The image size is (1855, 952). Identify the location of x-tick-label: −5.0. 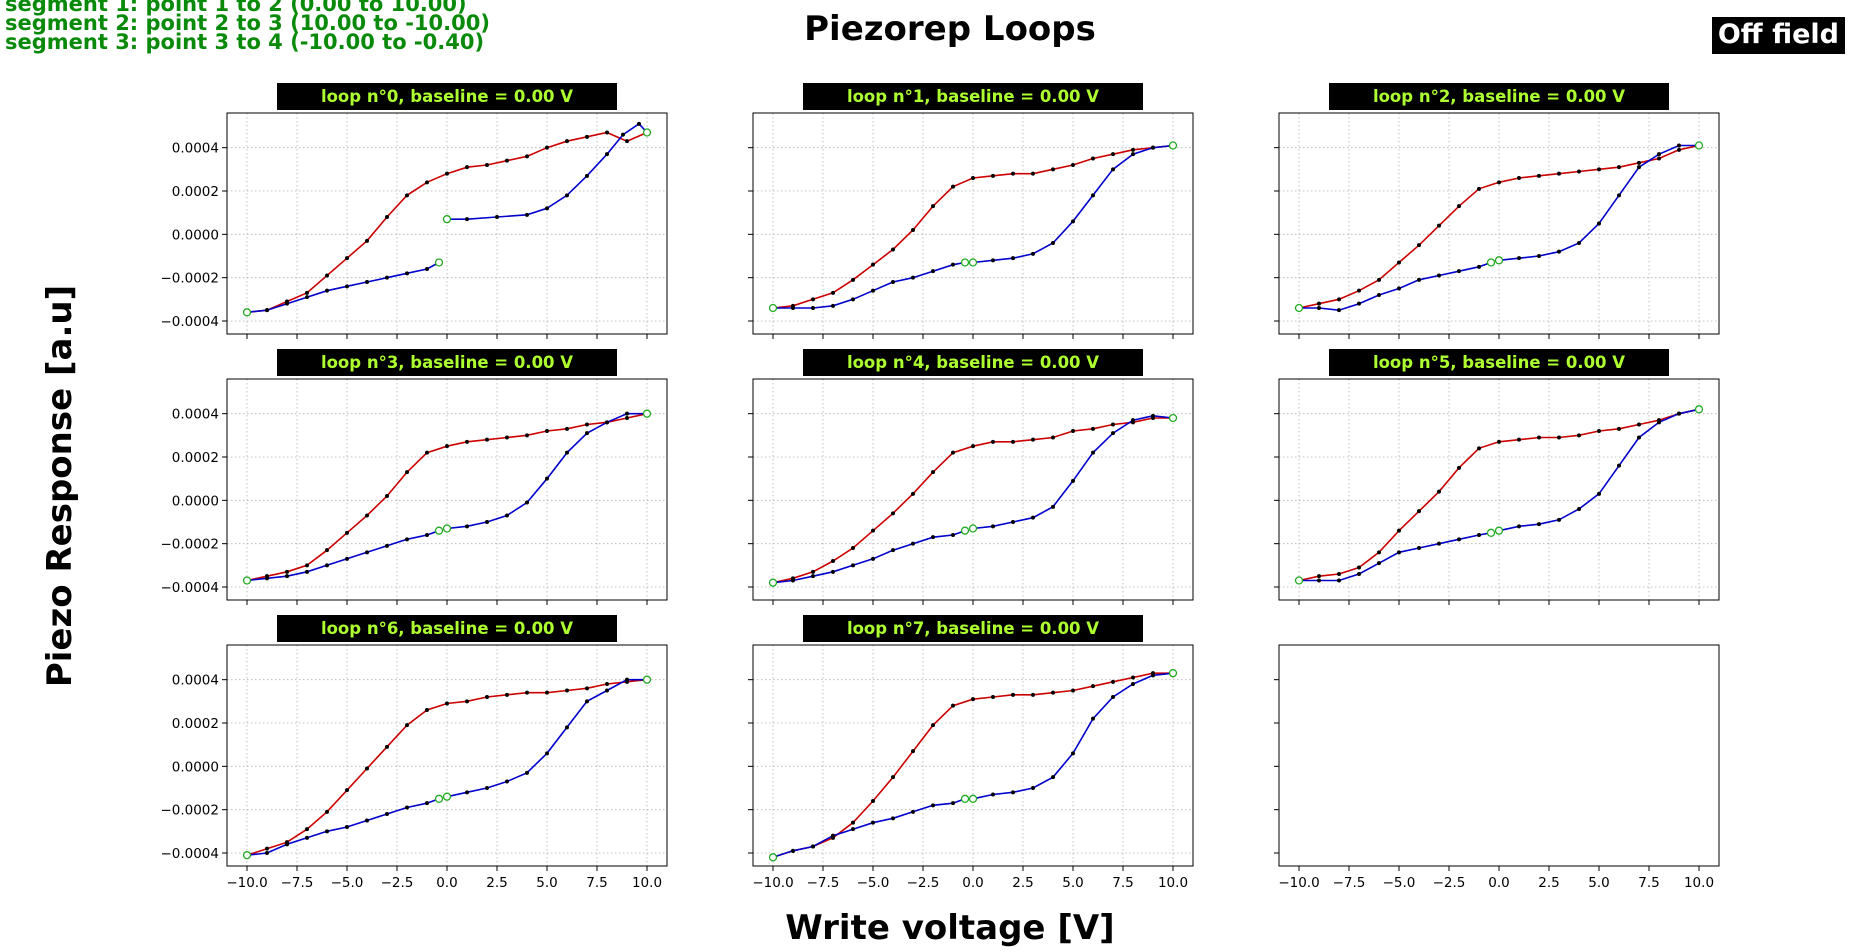
(873, 883).